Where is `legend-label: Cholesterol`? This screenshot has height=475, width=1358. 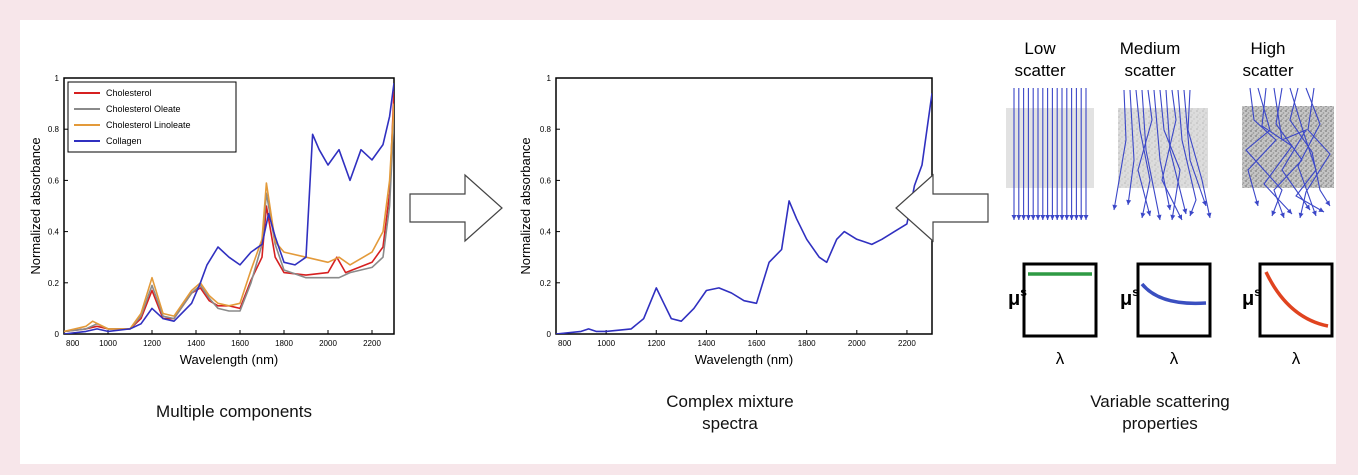 legend-label: Cholesterol is located at coordinates (129, 93).